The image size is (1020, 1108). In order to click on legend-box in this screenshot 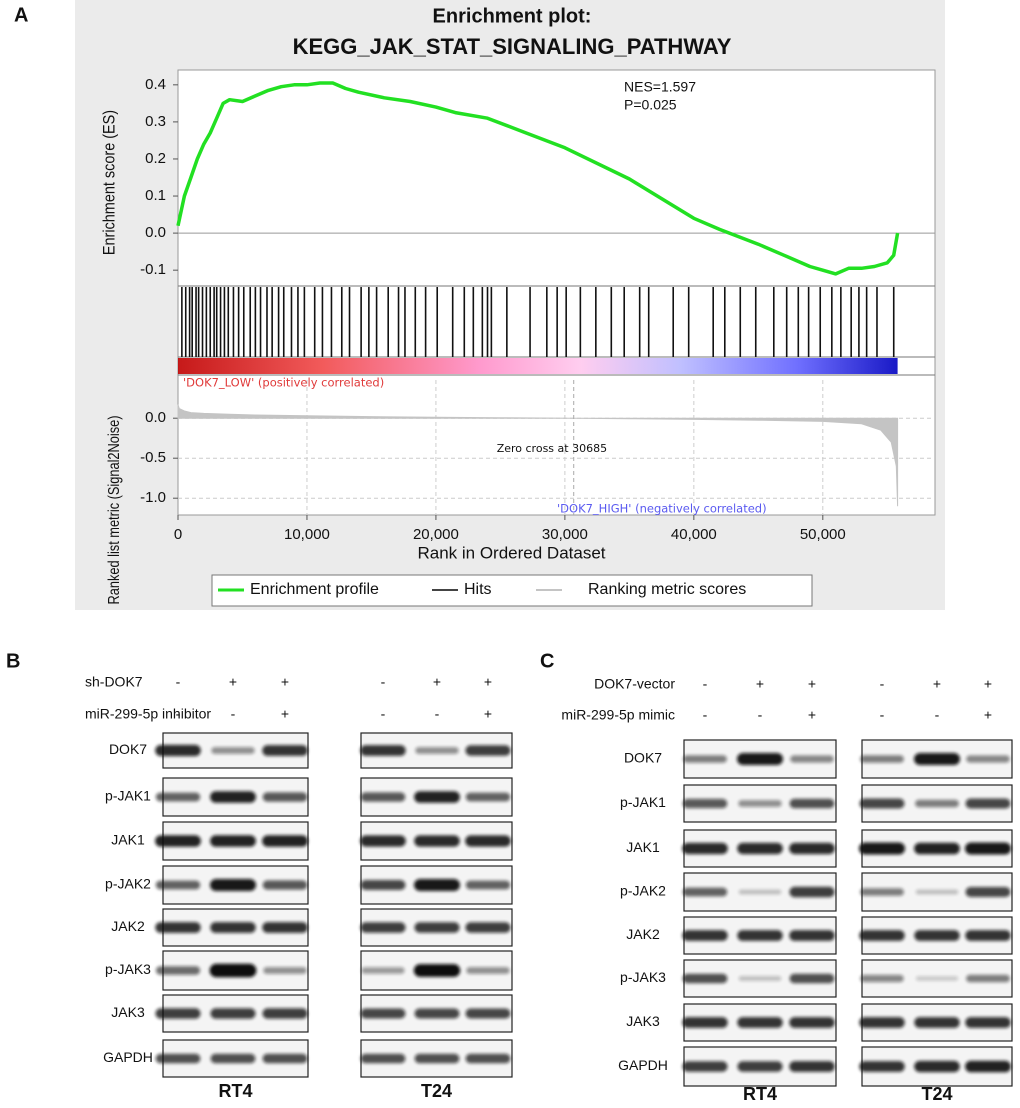, I will do `click(512, 590)`.